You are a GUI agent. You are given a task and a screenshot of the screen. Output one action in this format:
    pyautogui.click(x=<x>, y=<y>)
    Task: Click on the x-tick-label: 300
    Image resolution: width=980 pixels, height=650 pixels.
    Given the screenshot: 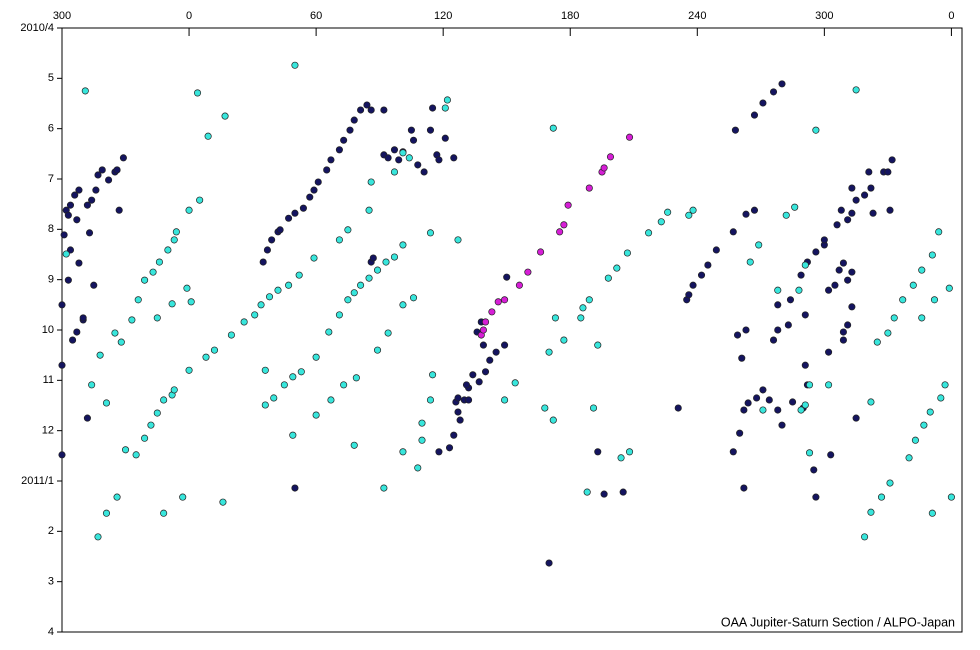 What is the action you would take?
    pyautogui.click(x=824, y=16)
    